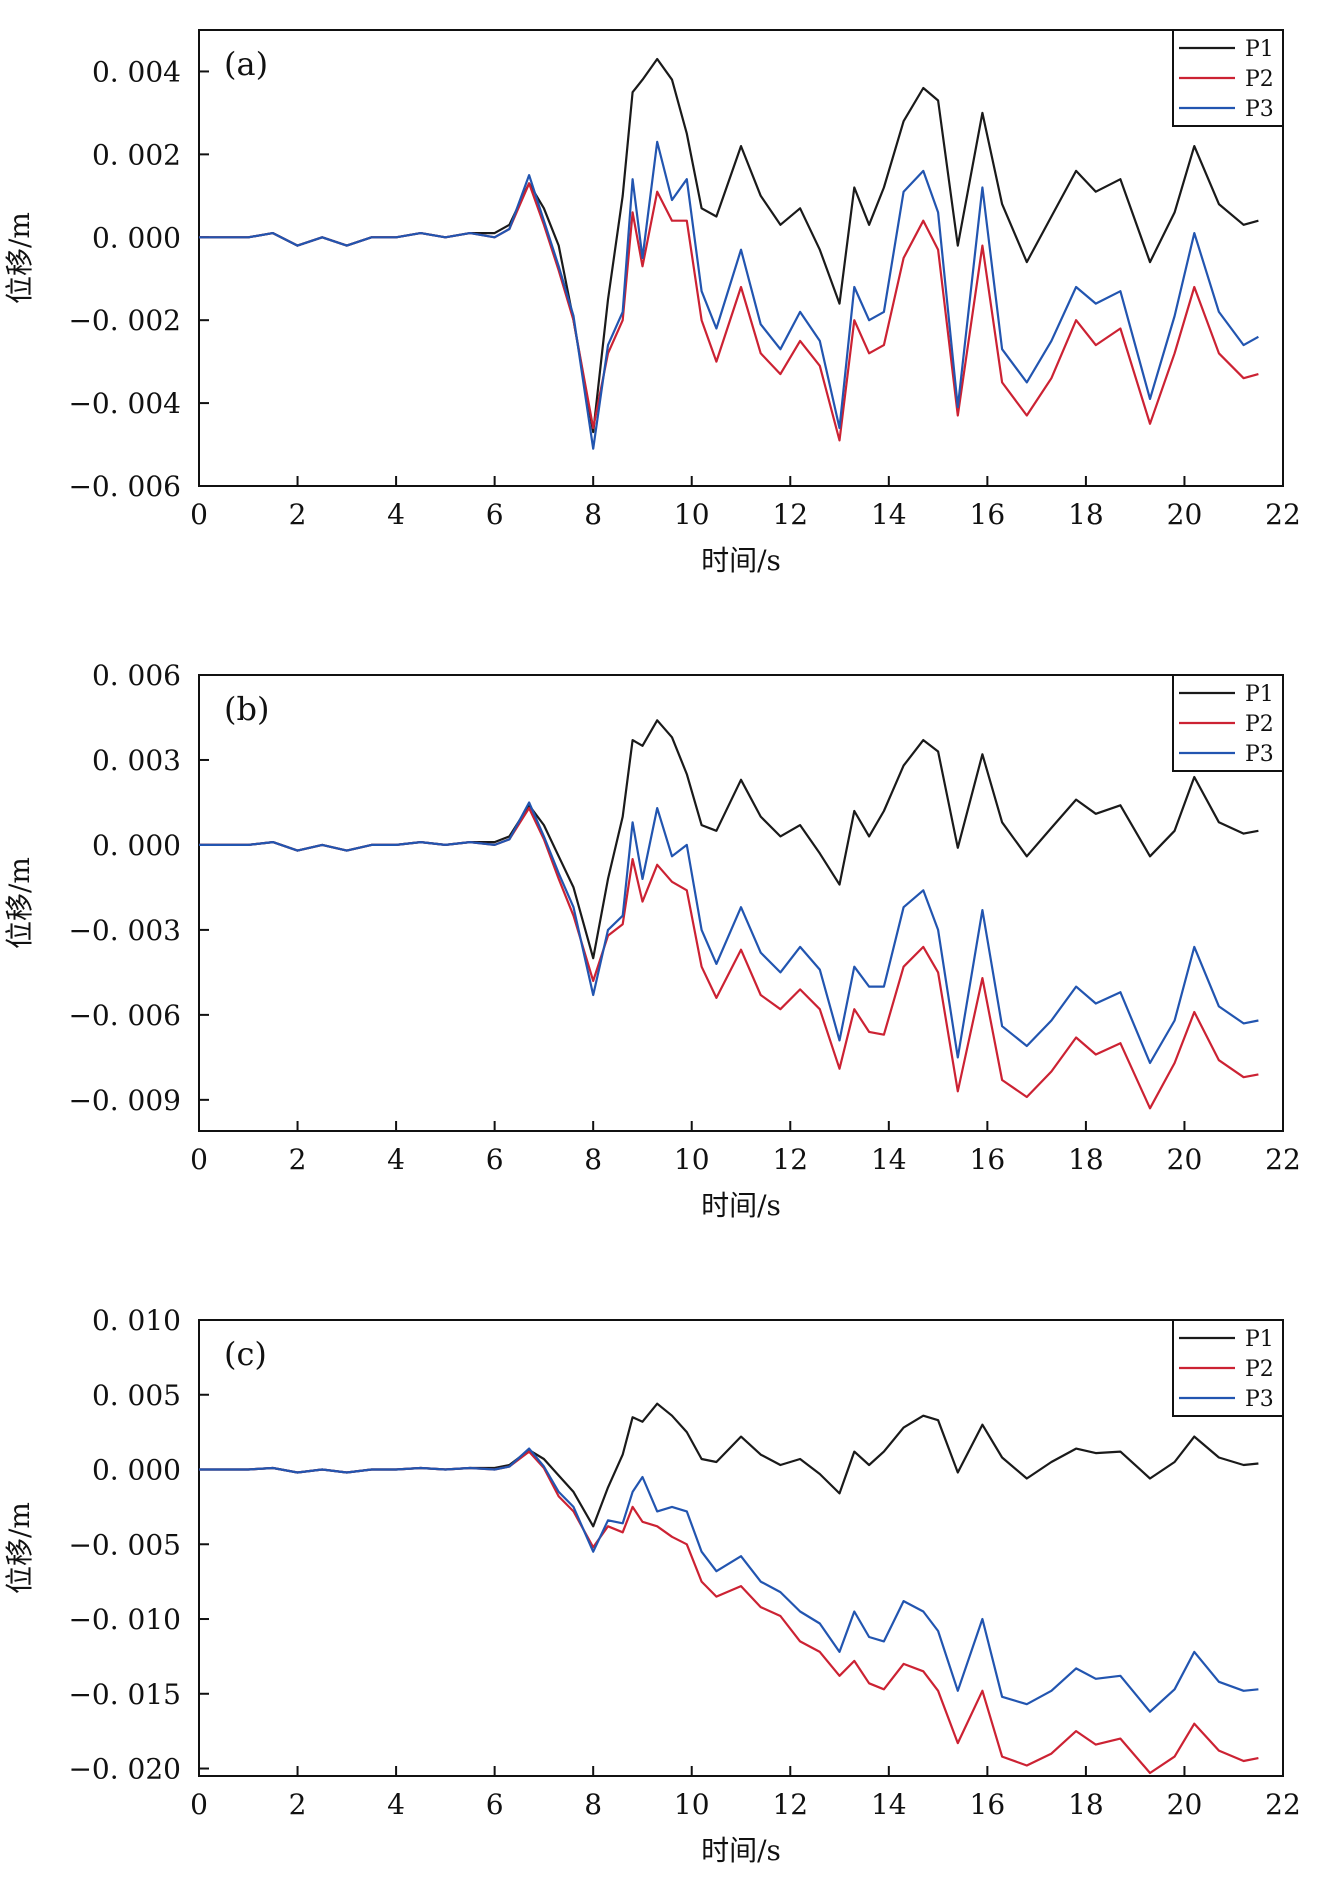 The image size is (1319, 1885). Describe the element at coordinates (124, 1769) in the screenshot. I see `y-tick-label: −0. 020` at that location.